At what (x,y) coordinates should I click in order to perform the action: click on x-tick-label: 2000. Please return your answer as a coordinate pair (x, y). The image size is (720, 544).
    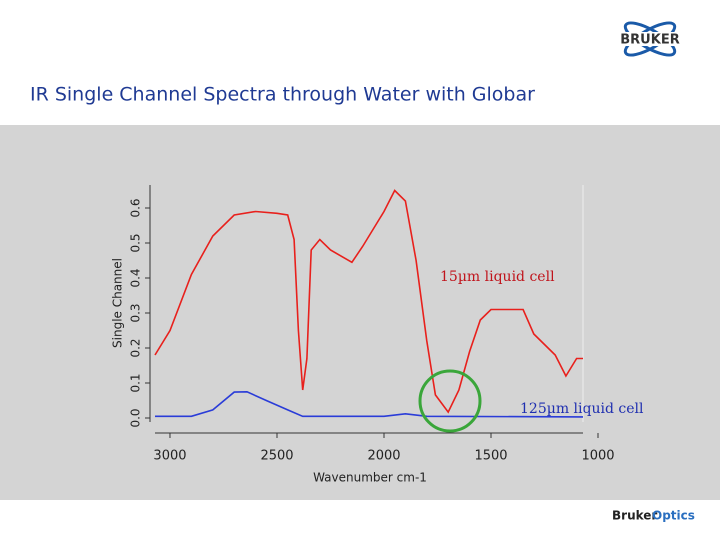
    Looking at the image, I should click on (383, 456).